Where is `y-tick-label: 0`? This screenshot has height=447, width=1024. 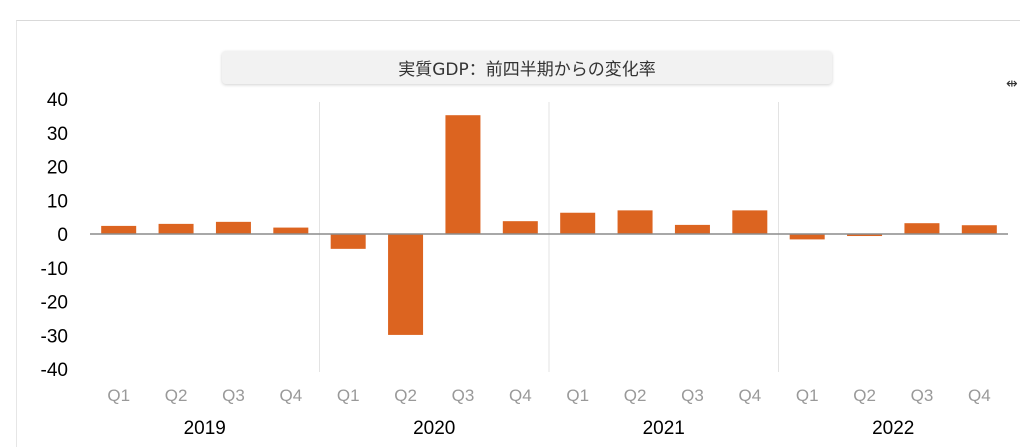
y-tick-label: 0 is located at coordinates (62, 235).